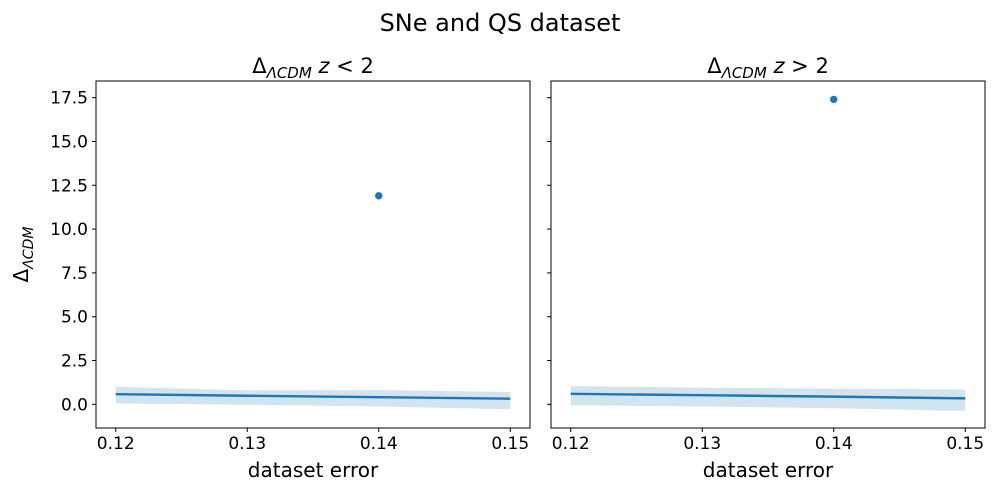  I want to click on y-tick-label: 17.5, so click(69, 99).